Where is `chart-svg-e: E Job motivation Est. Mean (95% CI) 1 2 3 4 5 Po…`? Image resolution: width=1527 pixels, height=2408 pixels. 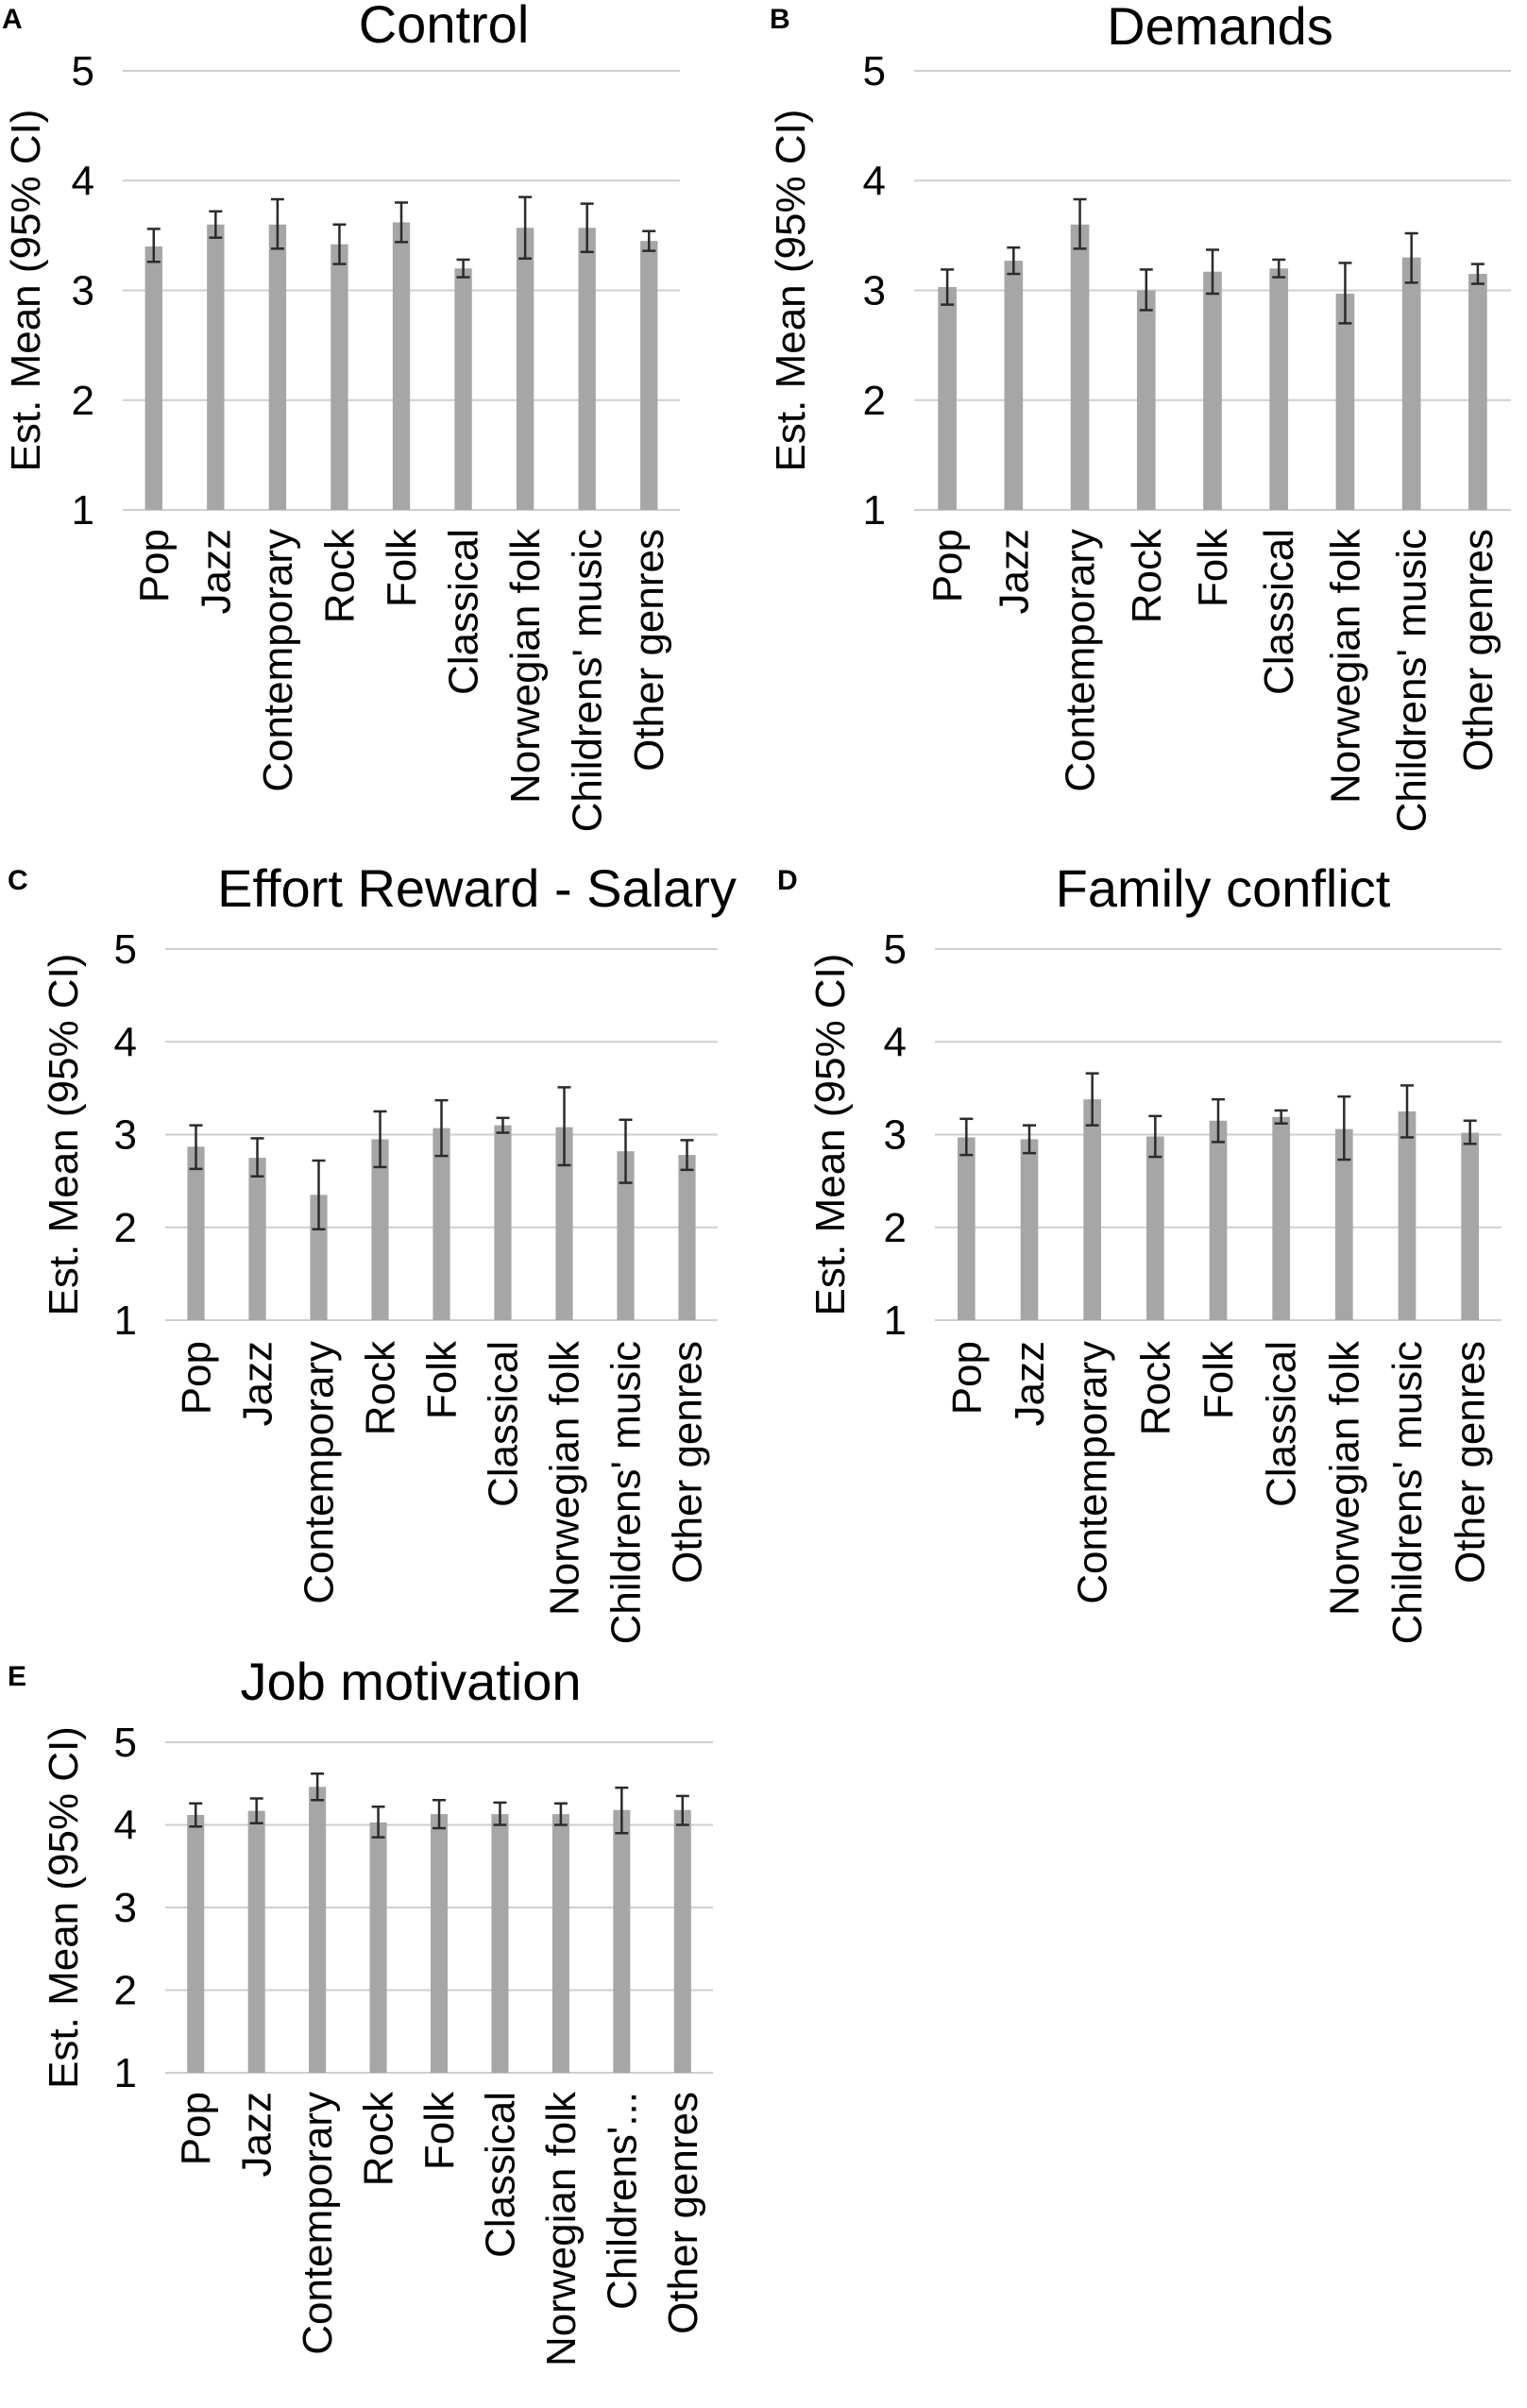
chart-svg-e: E Job motivation Est. Mean (95% CI) 1 2 3 4 5 Po… is located at coordinates (360, 2009).